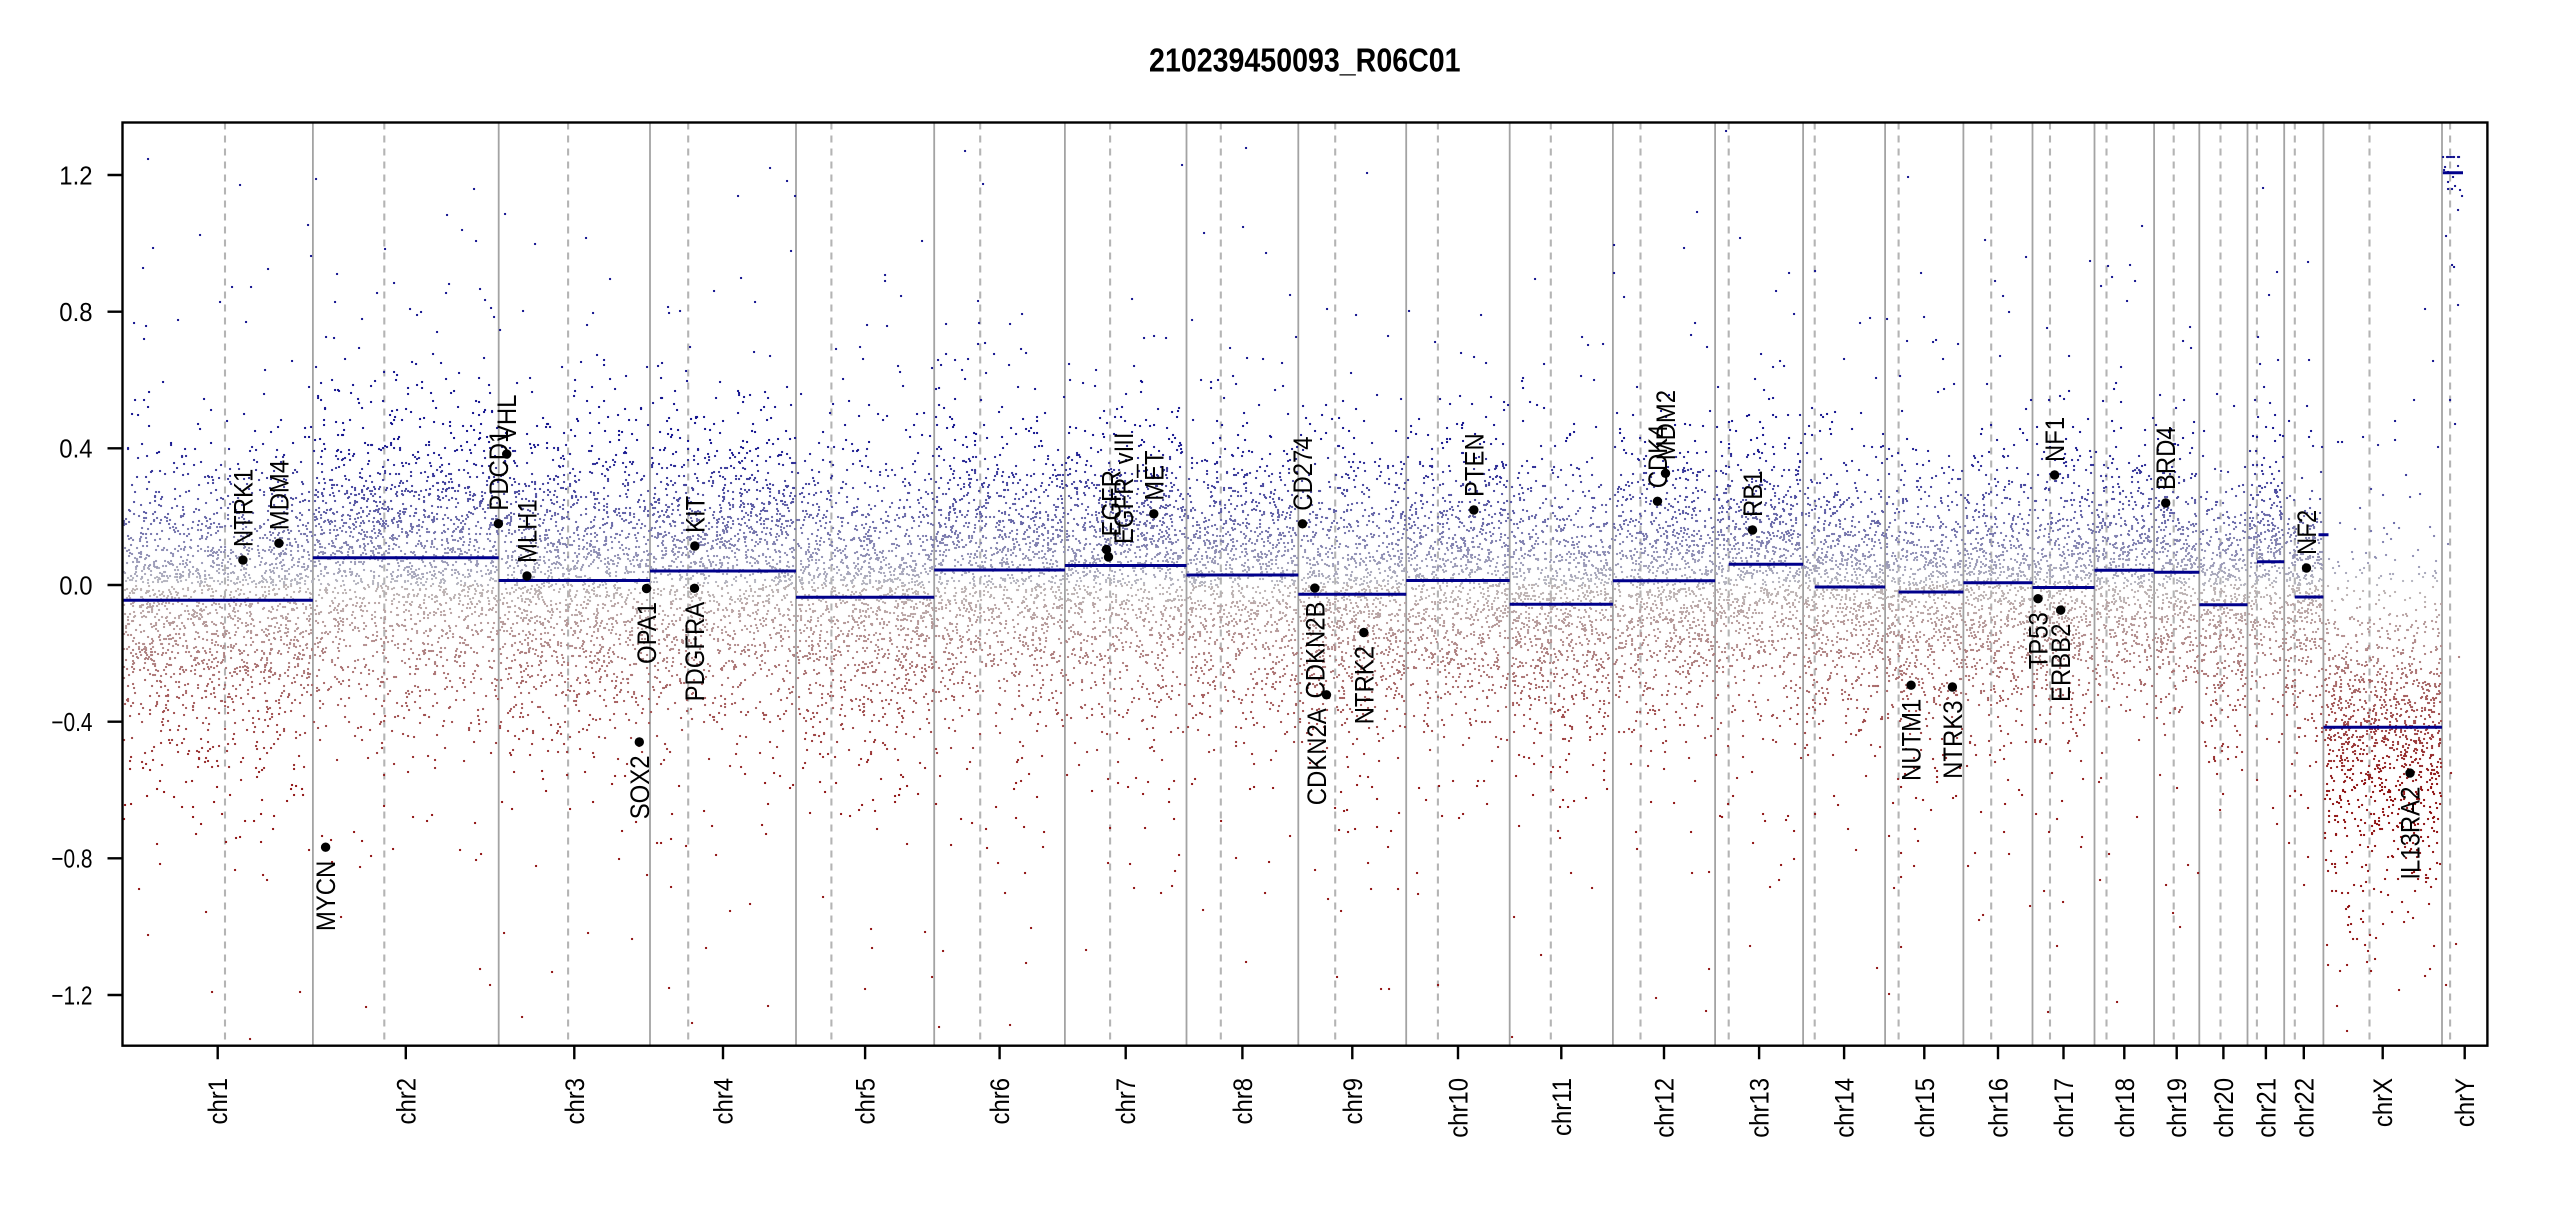  Describe the element at coordinates (1243, 1101) in the screenshot. I see `svg-text: chr8` at that location.